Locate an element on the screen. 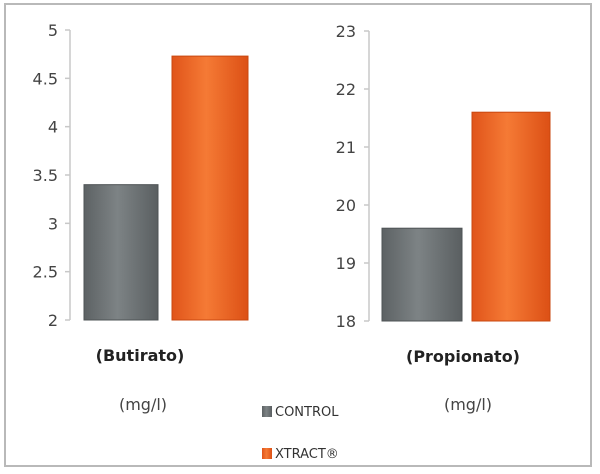  legend-label-xtract: XTRACT® is located at coordinates (307, 454).